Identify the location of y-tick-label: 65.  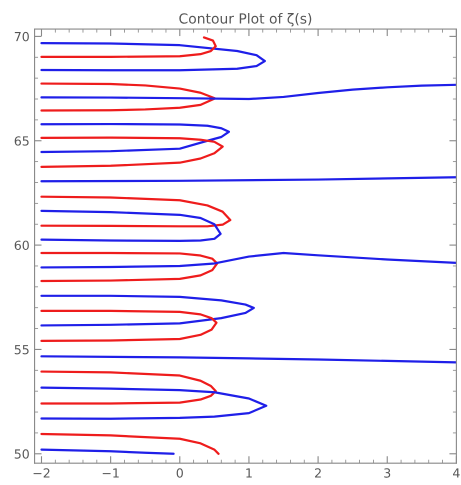
(21, 141).